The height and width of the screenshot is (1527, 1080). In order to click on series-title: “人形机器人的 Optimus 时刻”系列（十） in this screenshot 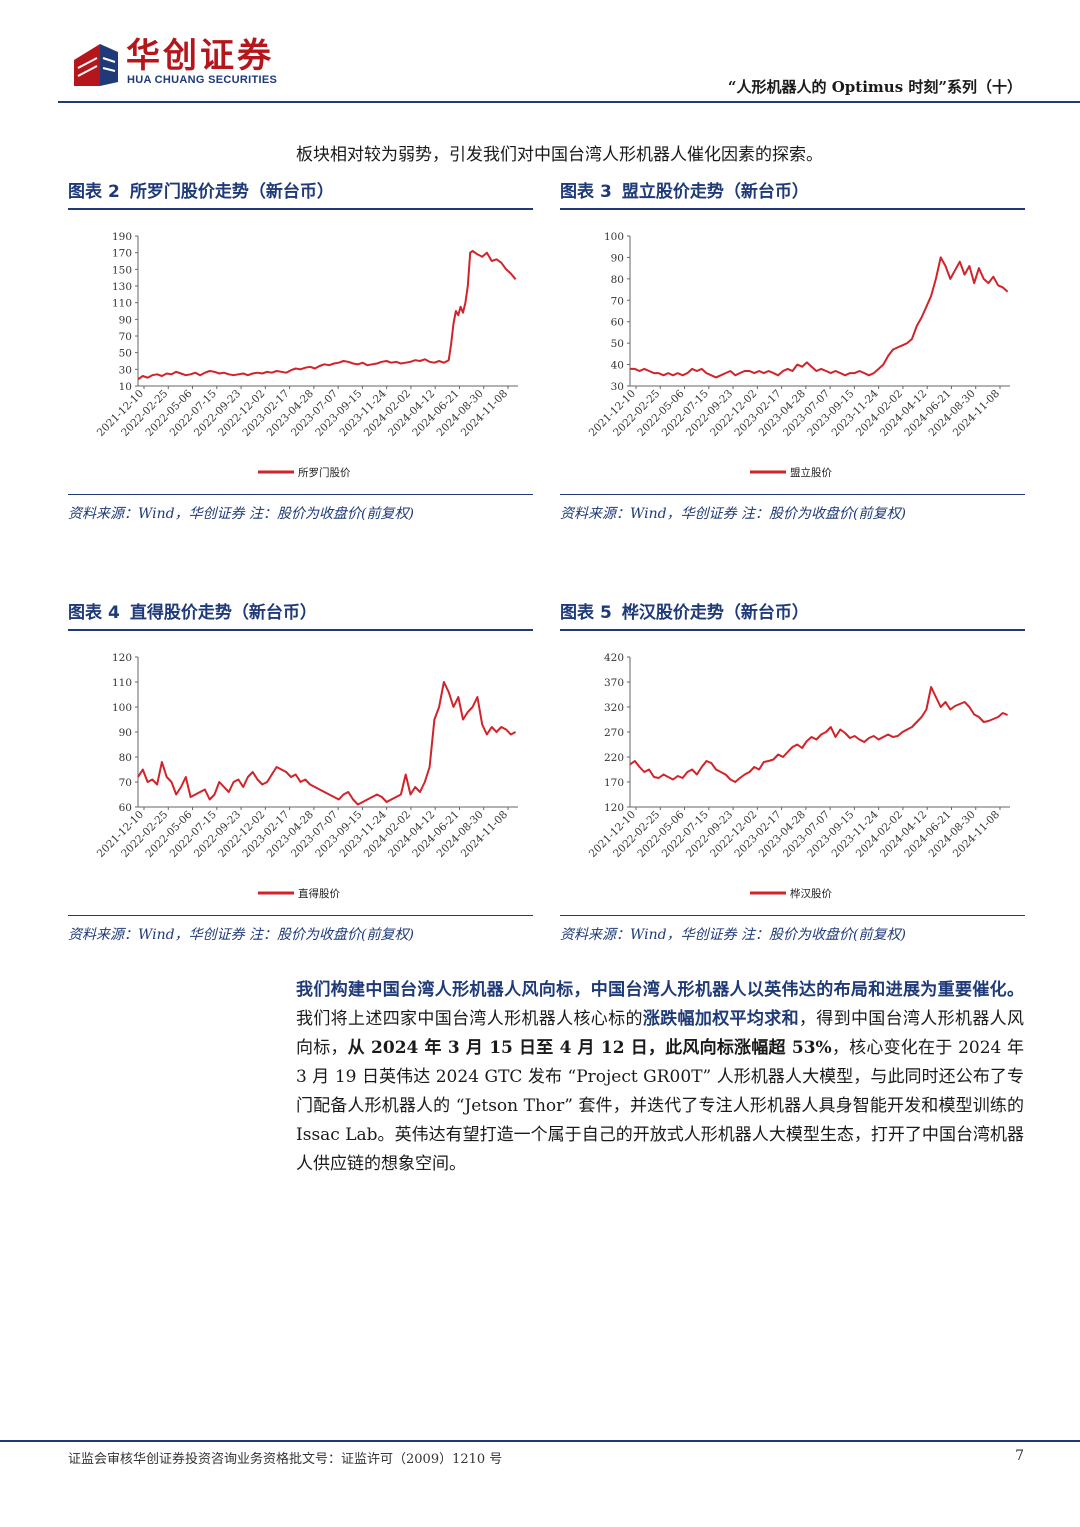, I will do `click(874, 87)`.